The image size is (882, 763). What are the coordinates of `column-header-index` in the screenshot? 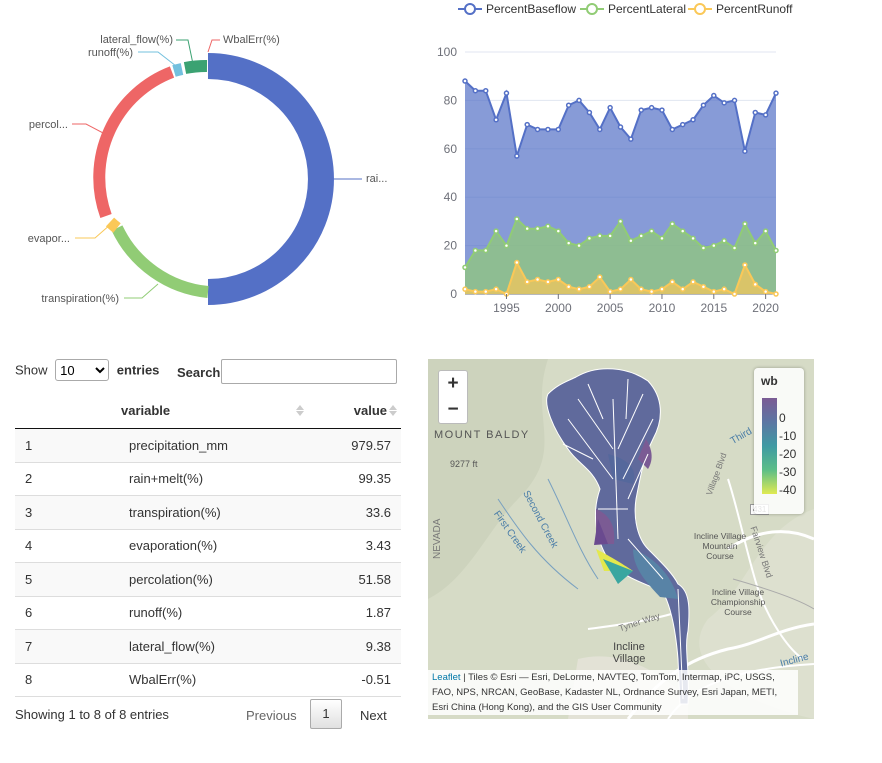 It's located at (43, 410).